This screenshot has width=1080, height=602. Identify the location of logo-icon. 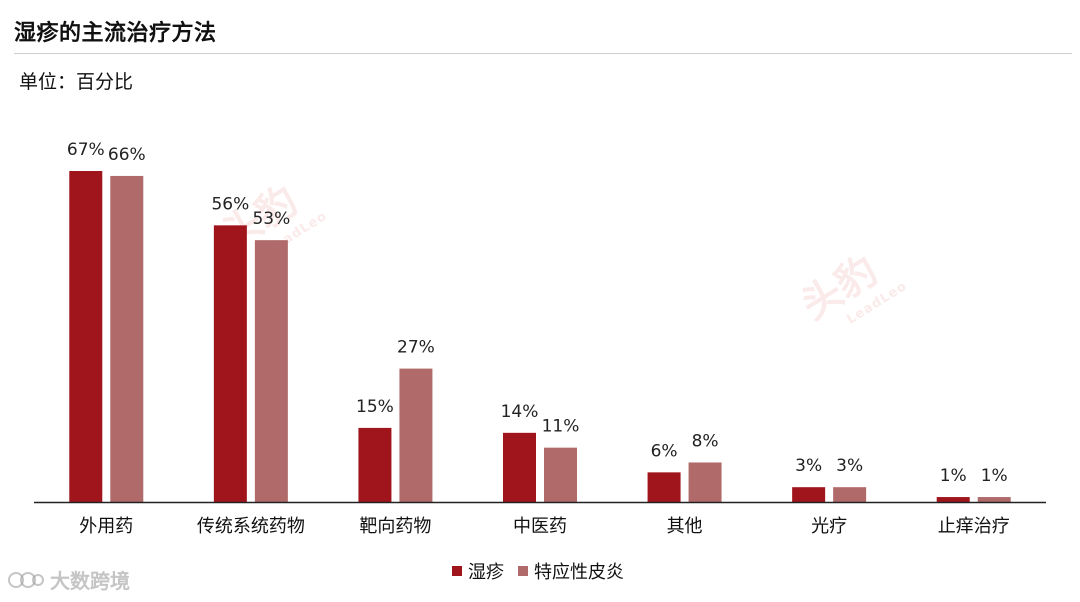
(26, 579).